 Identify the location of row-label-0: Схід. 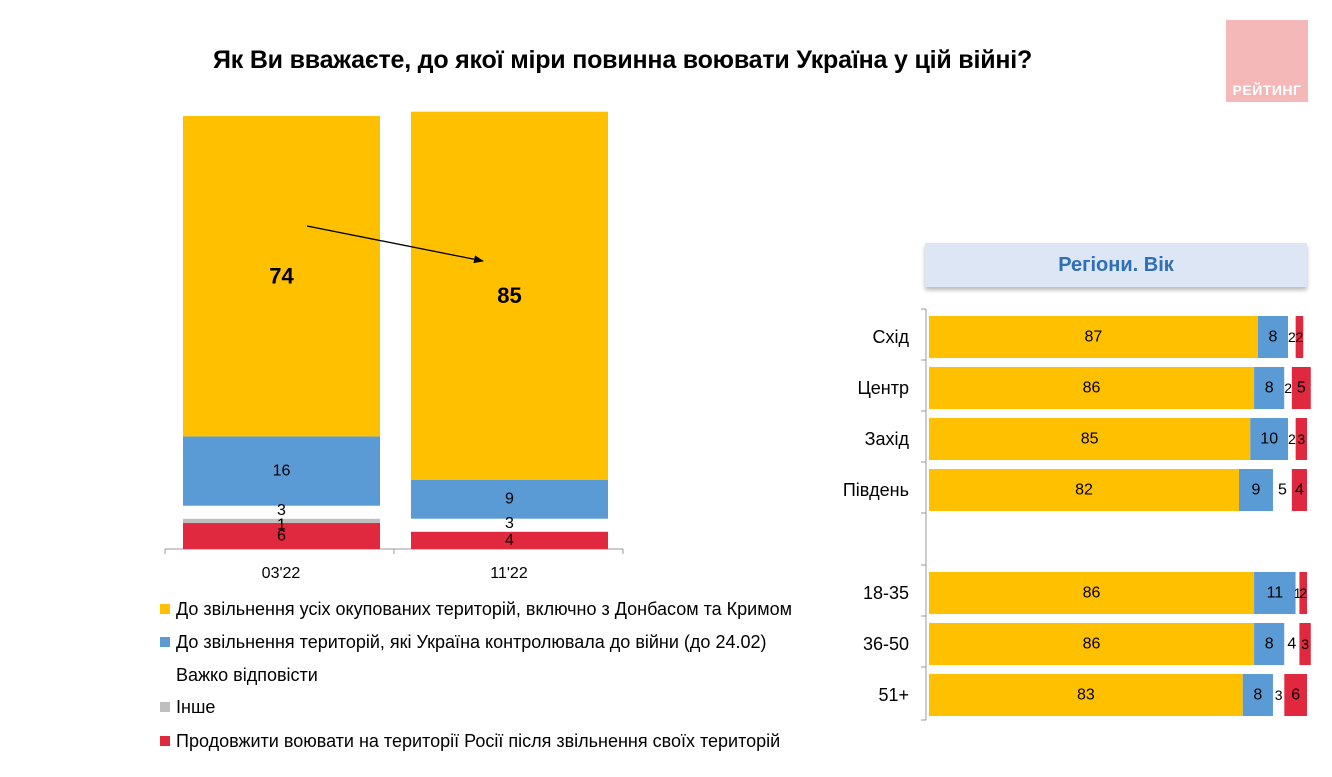
(890, 337).